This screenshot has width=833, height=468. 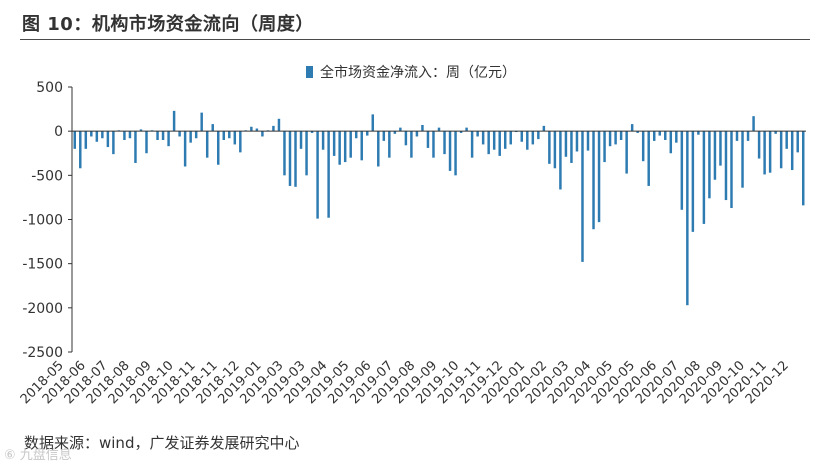 What do you see at coordinates (49, 88) in the screenshot?
I see `y-tick-label: 500` at bounding box center [49, 88].